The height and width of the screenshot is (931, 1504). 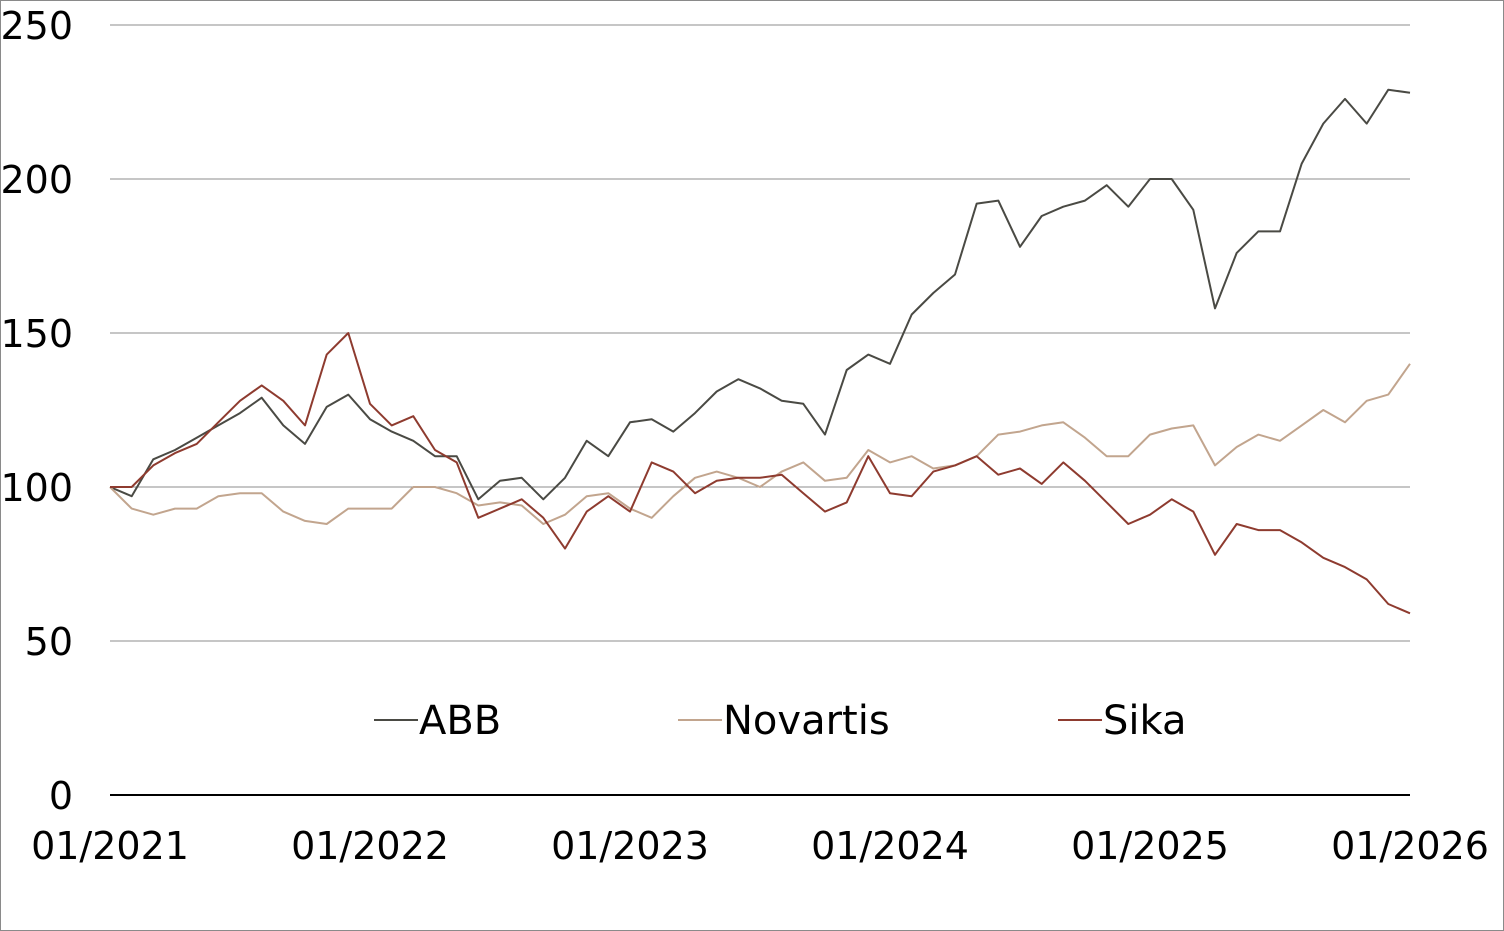 I want to click on legend-item-novartis: Novartis, so click(x=784, y=721).